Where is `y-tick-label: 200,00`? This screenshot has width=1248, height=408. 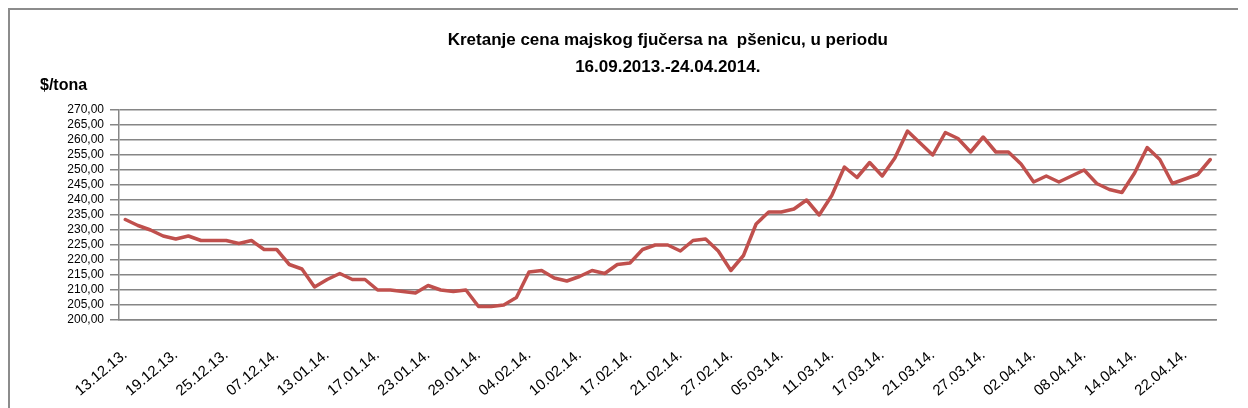
y-tick-label: 200,00 is located at coordinates (86, 319).